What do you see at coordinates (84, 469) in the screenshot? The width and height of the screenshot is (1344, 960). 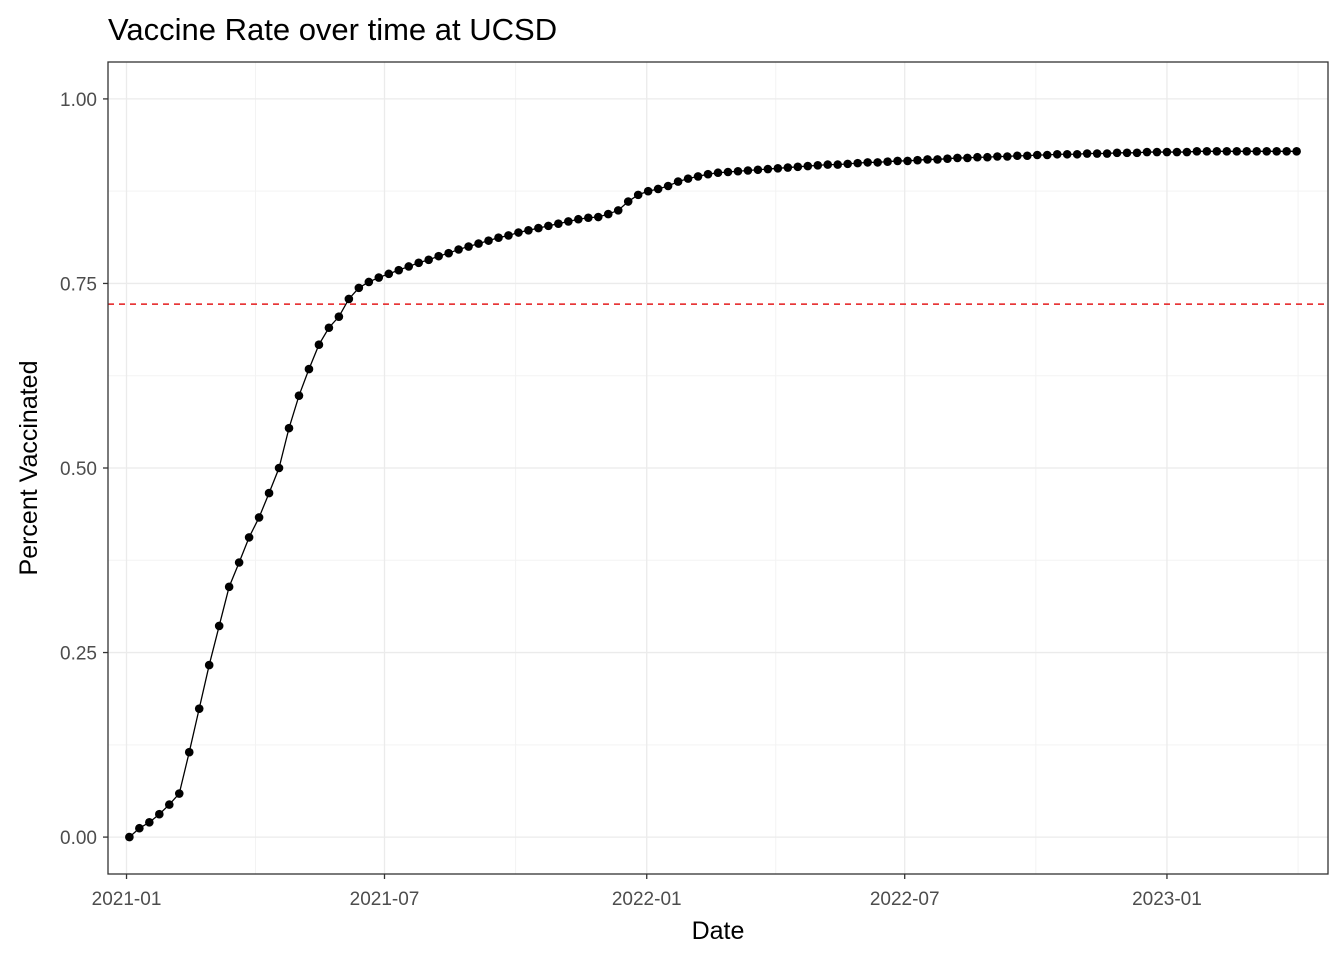 I see `y-axis-ticks: 0.00 0.25 0.50 0.75 1.00` at bounding box center [84, 469].